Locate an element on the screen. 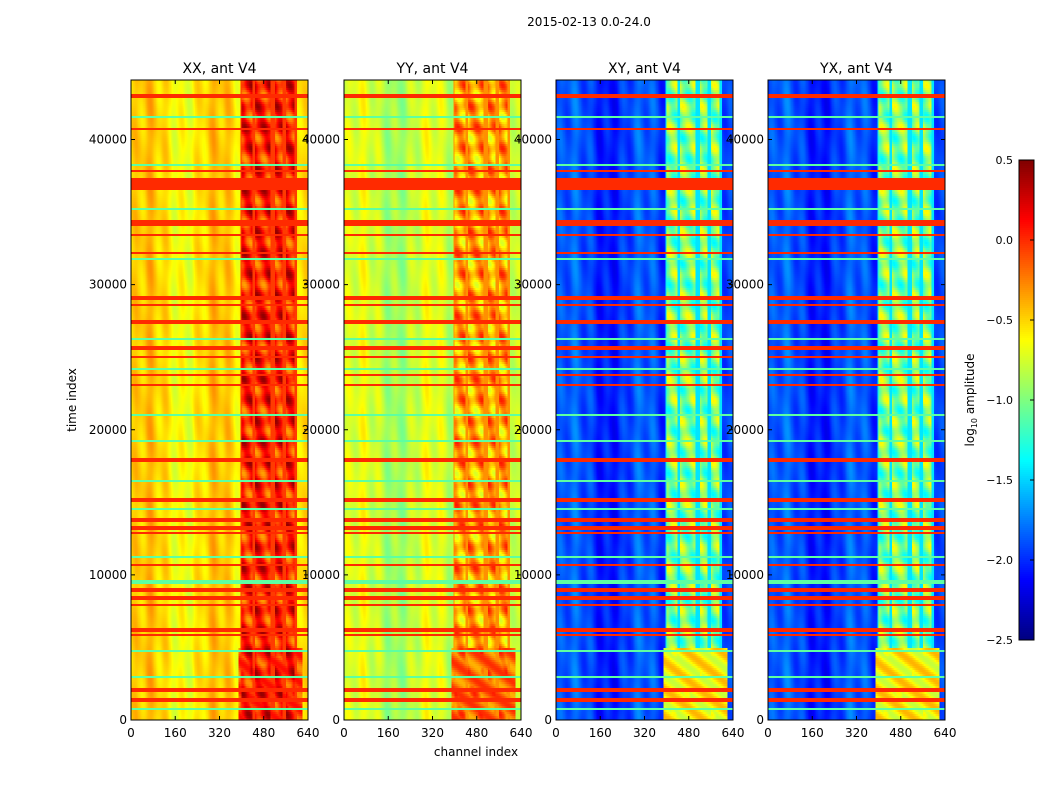 This screenshot has height=800, width=1050. colorbar-tick-label: −2.0 is located at coordinates (999, 560).